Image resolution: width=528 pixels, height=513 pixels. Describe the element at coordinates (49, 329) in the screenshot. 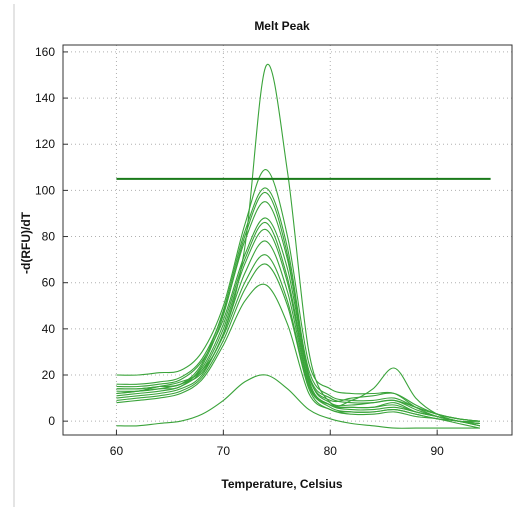

I see `y-tick-label: 40` at that location.